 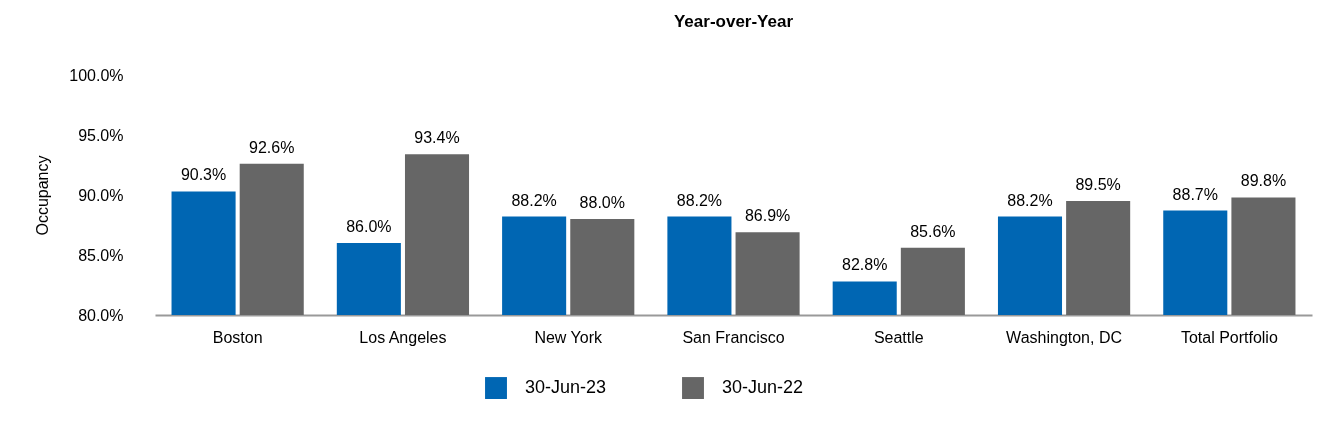 I want to click on y-tick-label: 100.0%, so click(x=96, y=75).